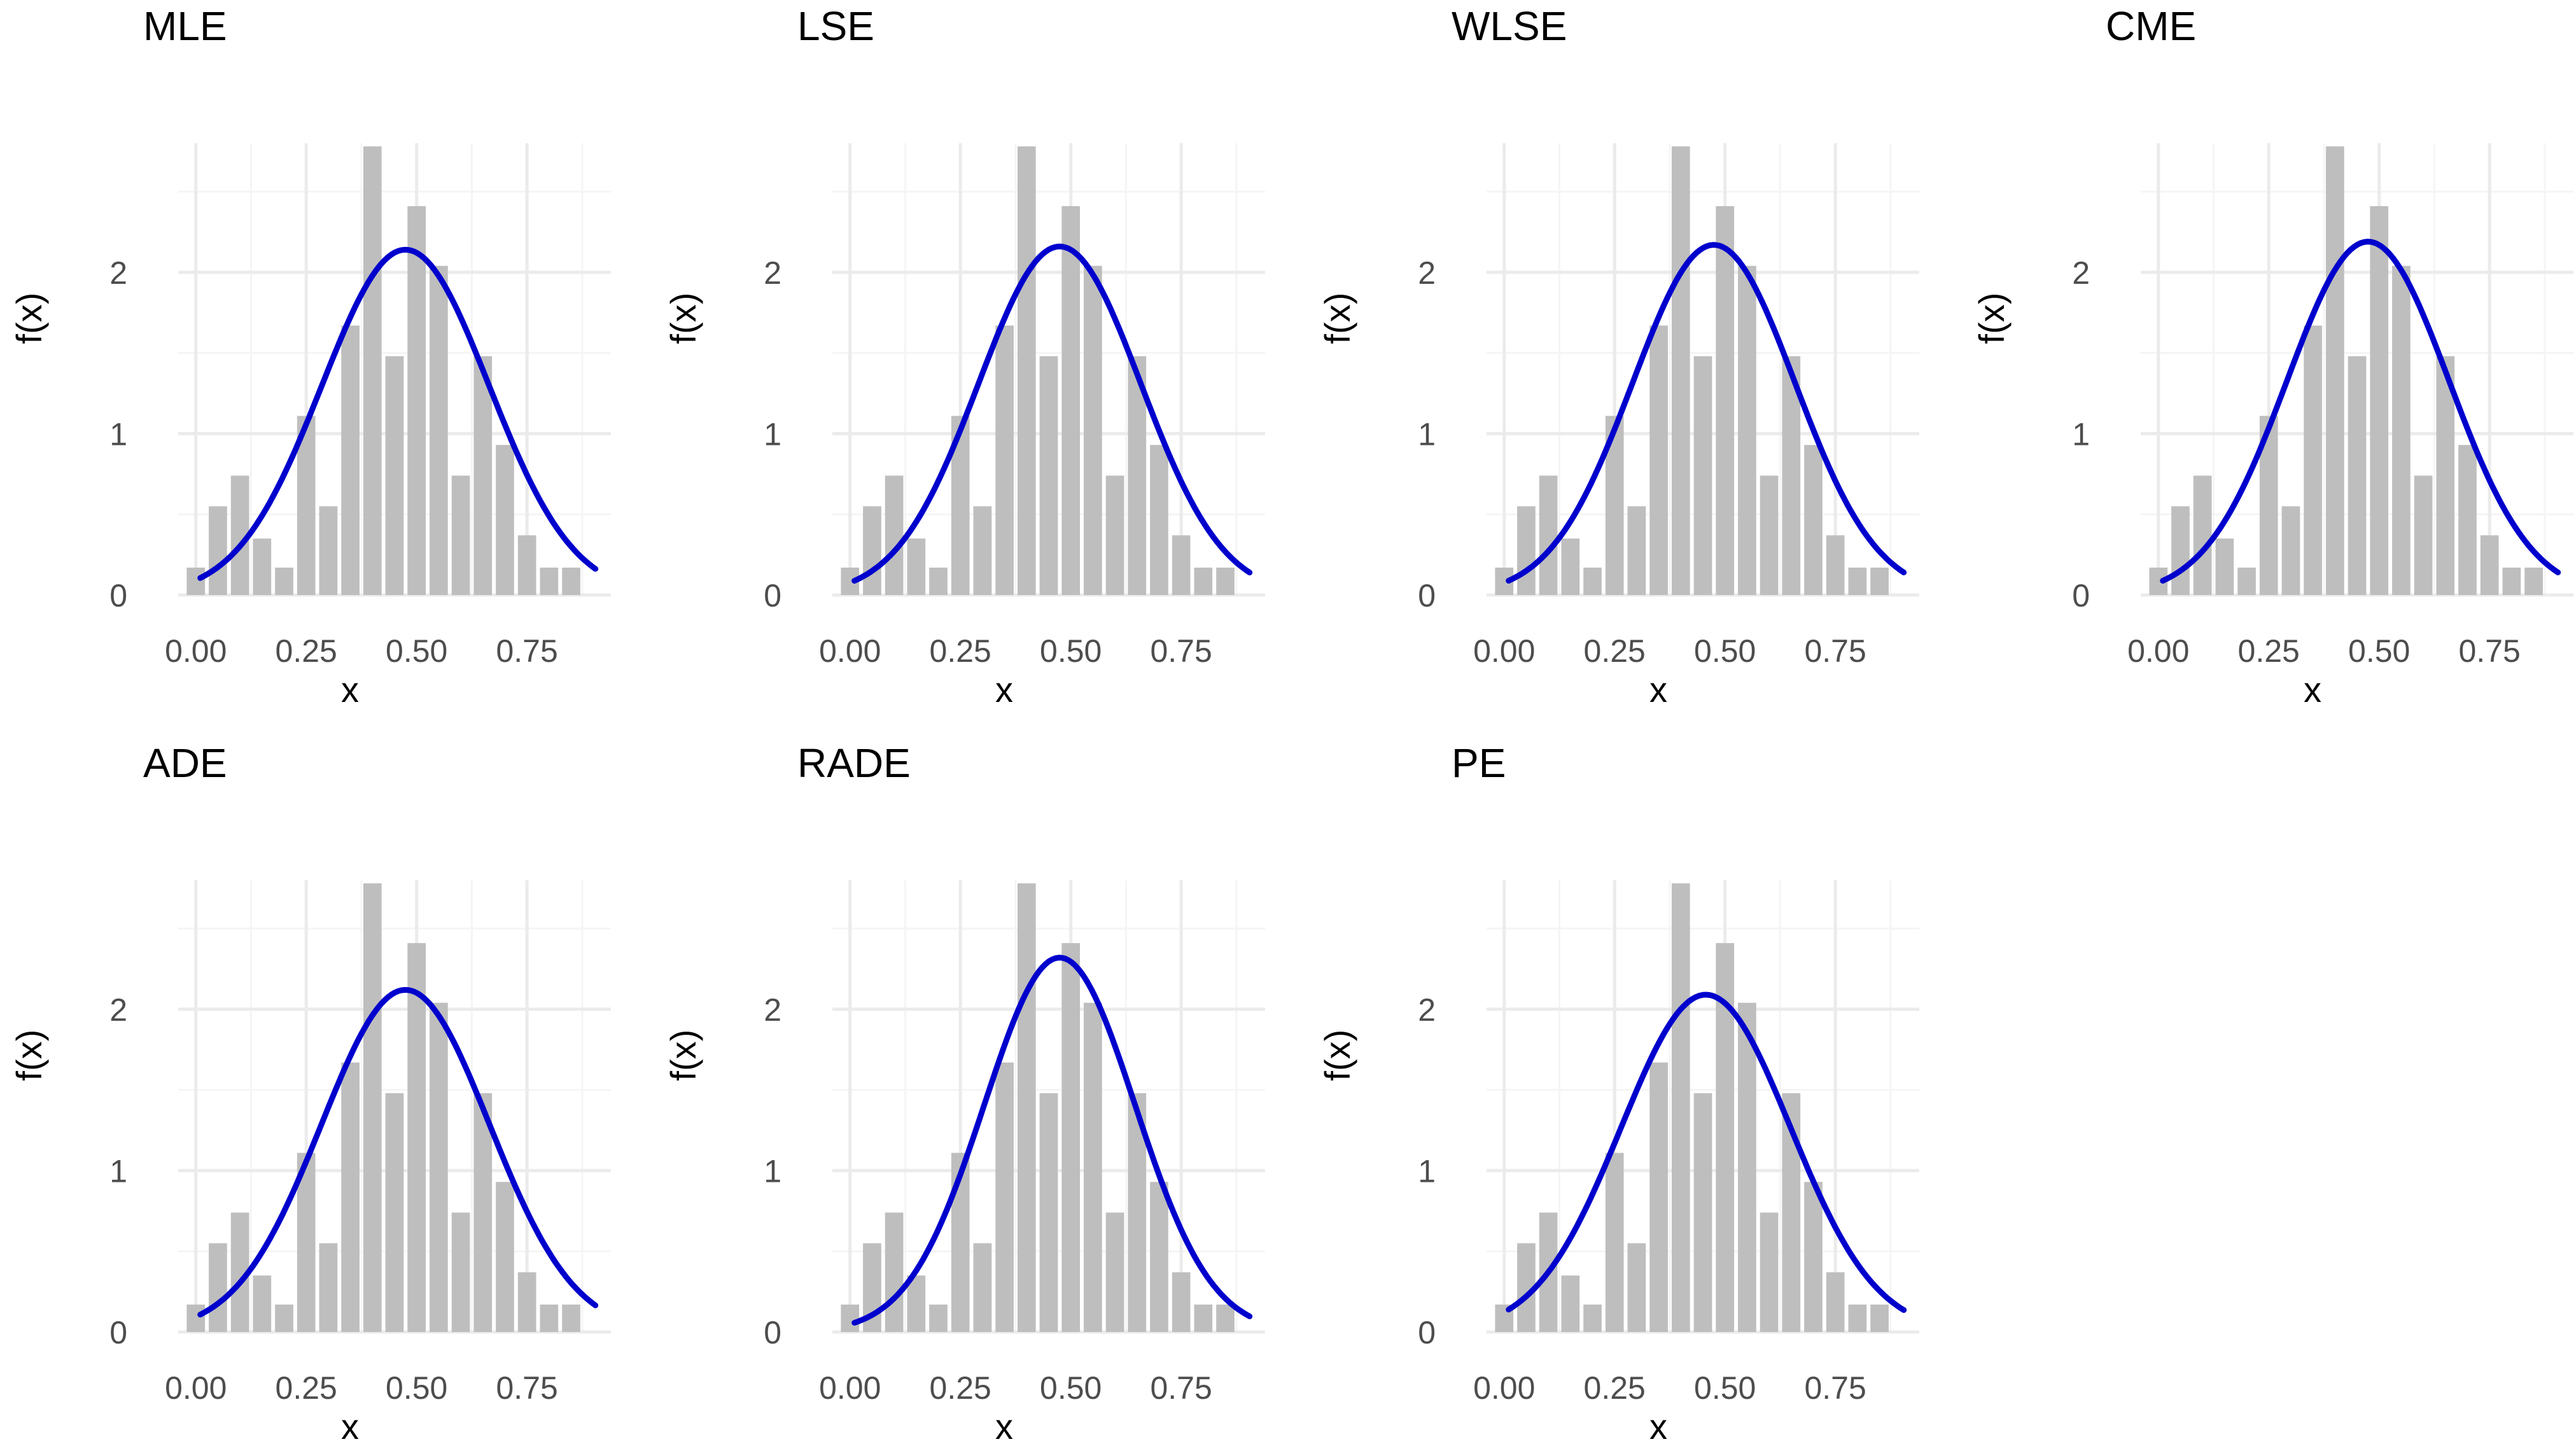  I want to click on panel-title: RADE, so click(854, 763).